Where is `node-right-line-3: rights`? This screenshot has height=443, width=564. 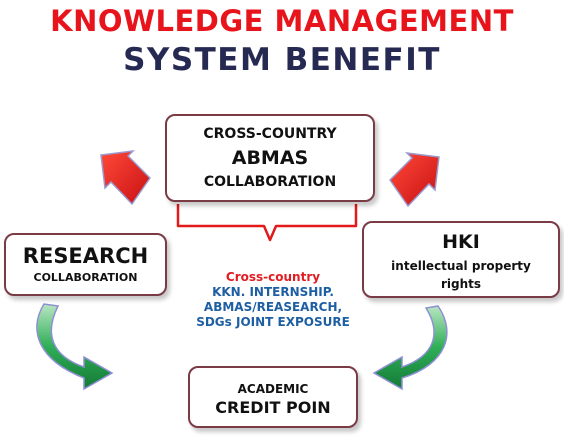 node-right-line-3: rights is located at coordinates (461, 284).